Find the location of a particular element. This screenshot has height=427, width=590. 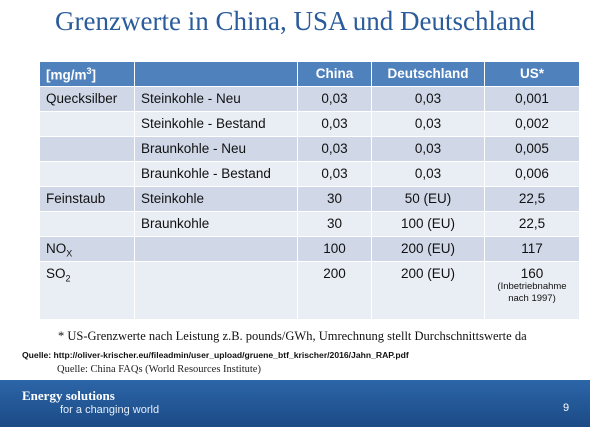

subscript: X is located at coordinates (69, 253).